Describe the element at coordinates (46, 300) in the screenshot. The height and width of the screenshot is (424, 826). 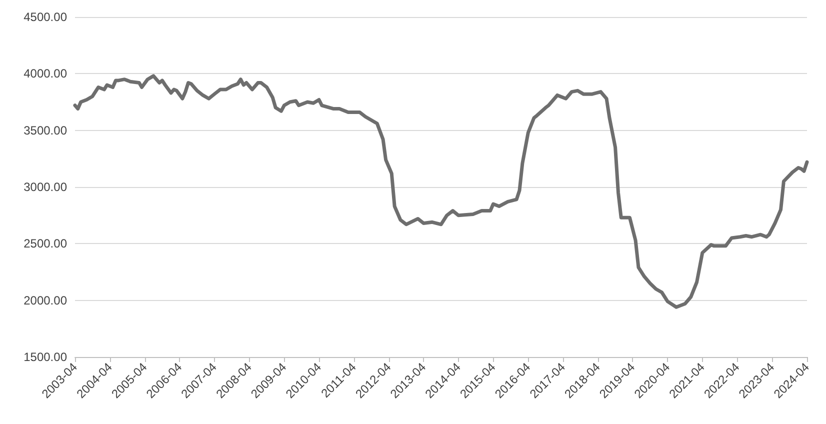
I see `y-tick-label: 2000.00` at that location.